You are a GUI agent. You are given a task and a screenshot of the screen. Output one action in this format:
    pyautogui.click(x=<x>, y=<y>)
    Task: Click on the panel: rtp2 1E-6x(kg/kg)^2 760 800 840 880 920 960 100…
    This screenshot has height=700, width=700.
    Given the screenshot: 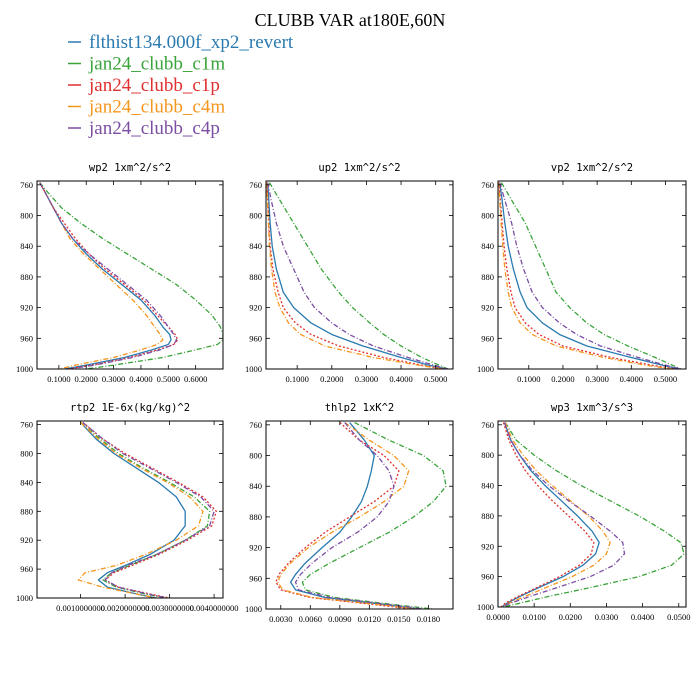 What is the action you would take?
    pyautogui.click(x=127, y=507)
    